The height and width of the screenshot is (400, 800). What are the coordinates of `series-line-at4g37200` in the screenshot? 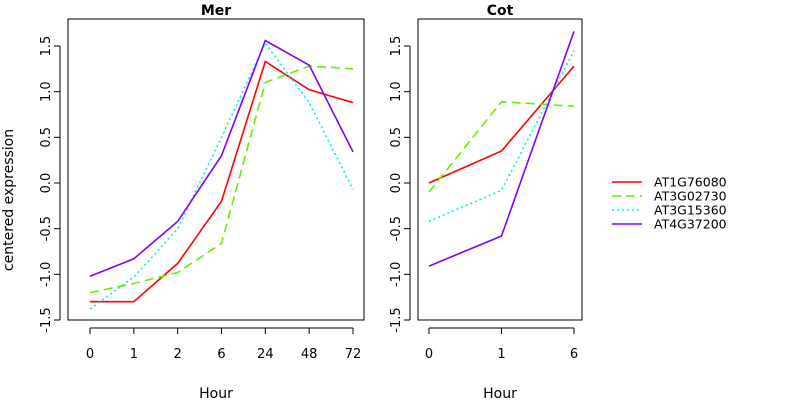 It's located at (501, 149).